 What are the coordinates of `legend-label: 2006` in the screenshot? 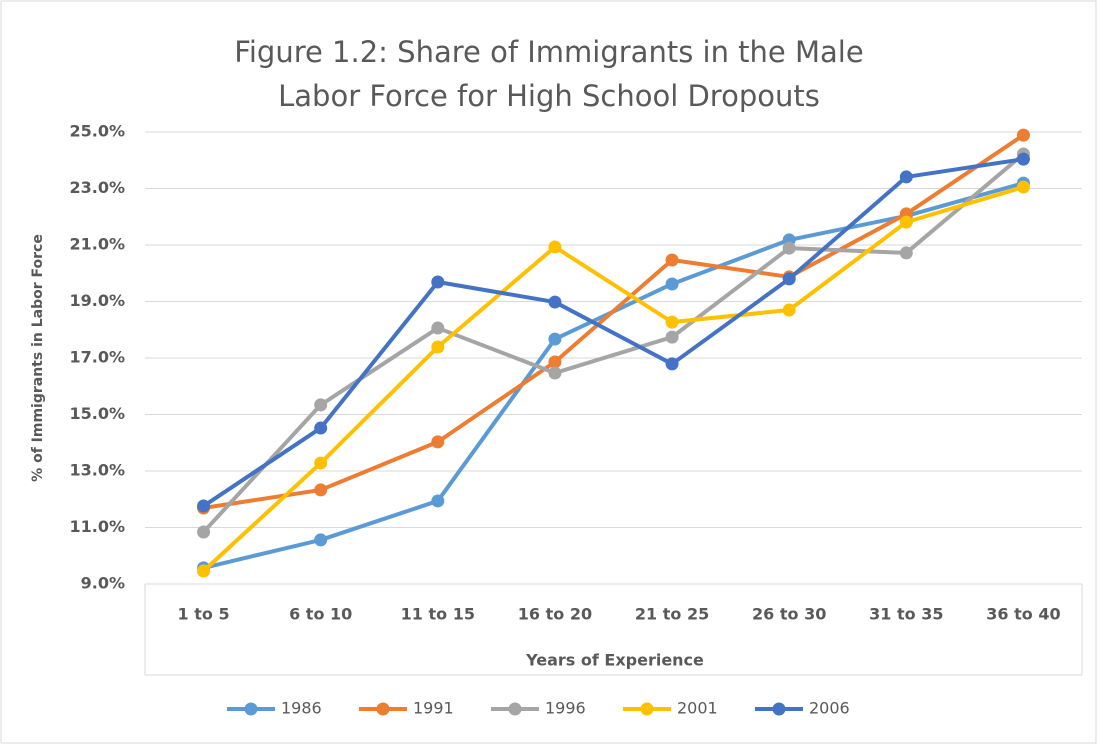 It's located at (829, 708).